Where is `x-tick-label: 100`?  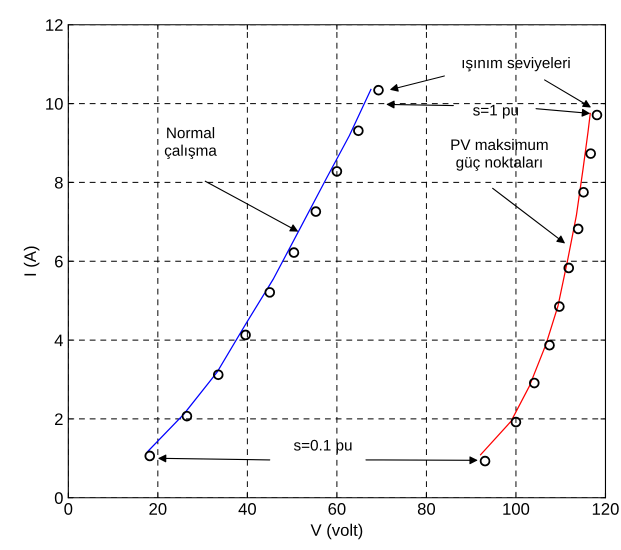 x-tick-label: 100 is located at coordinates (516, 509).